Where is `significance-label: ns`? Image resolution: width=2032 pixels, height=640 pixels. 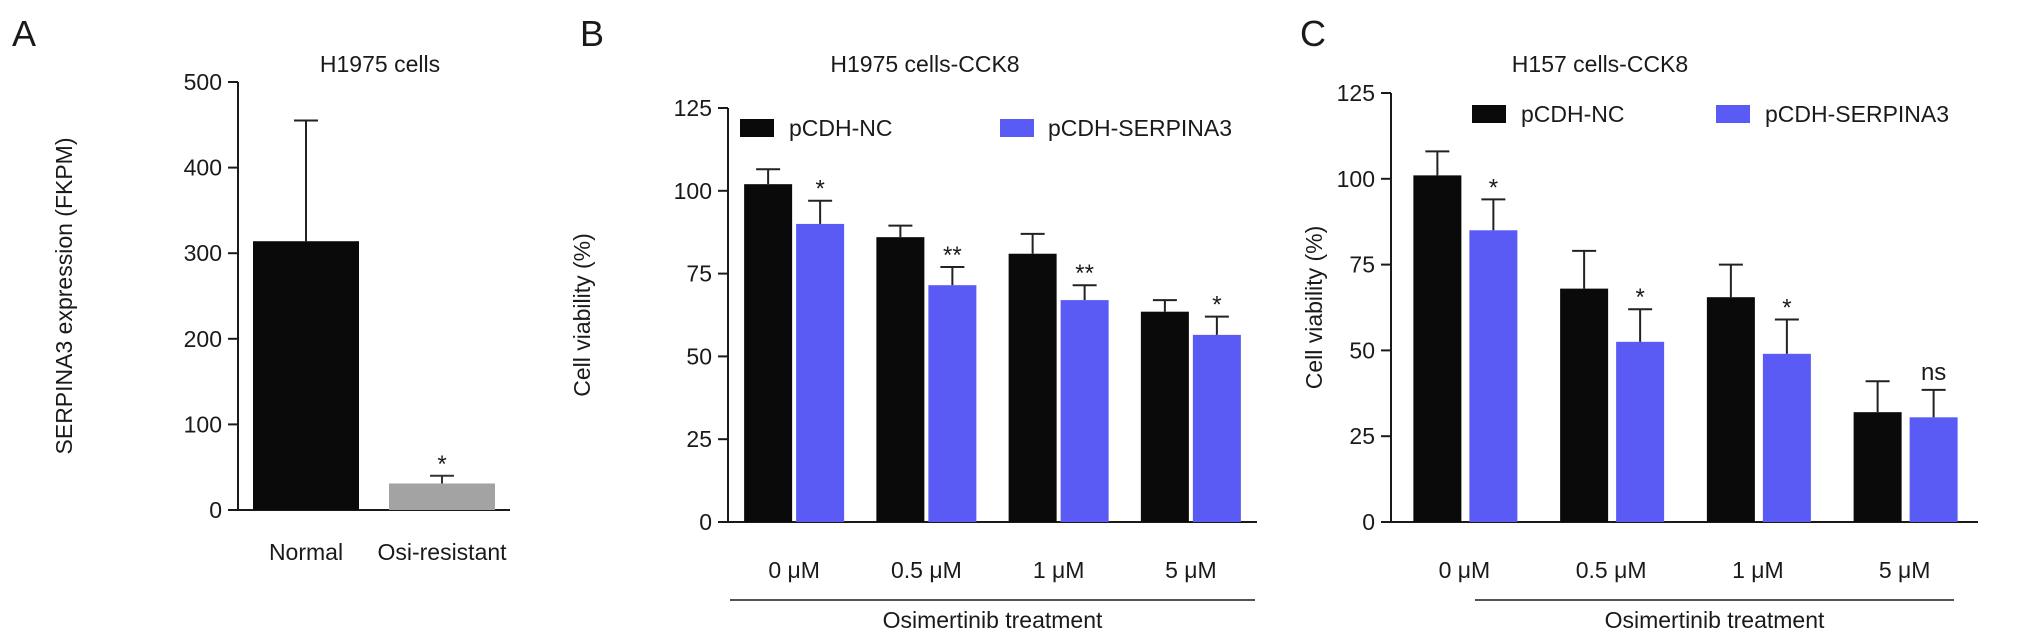 significance-label: ns is located at coordinates (1933, 372).